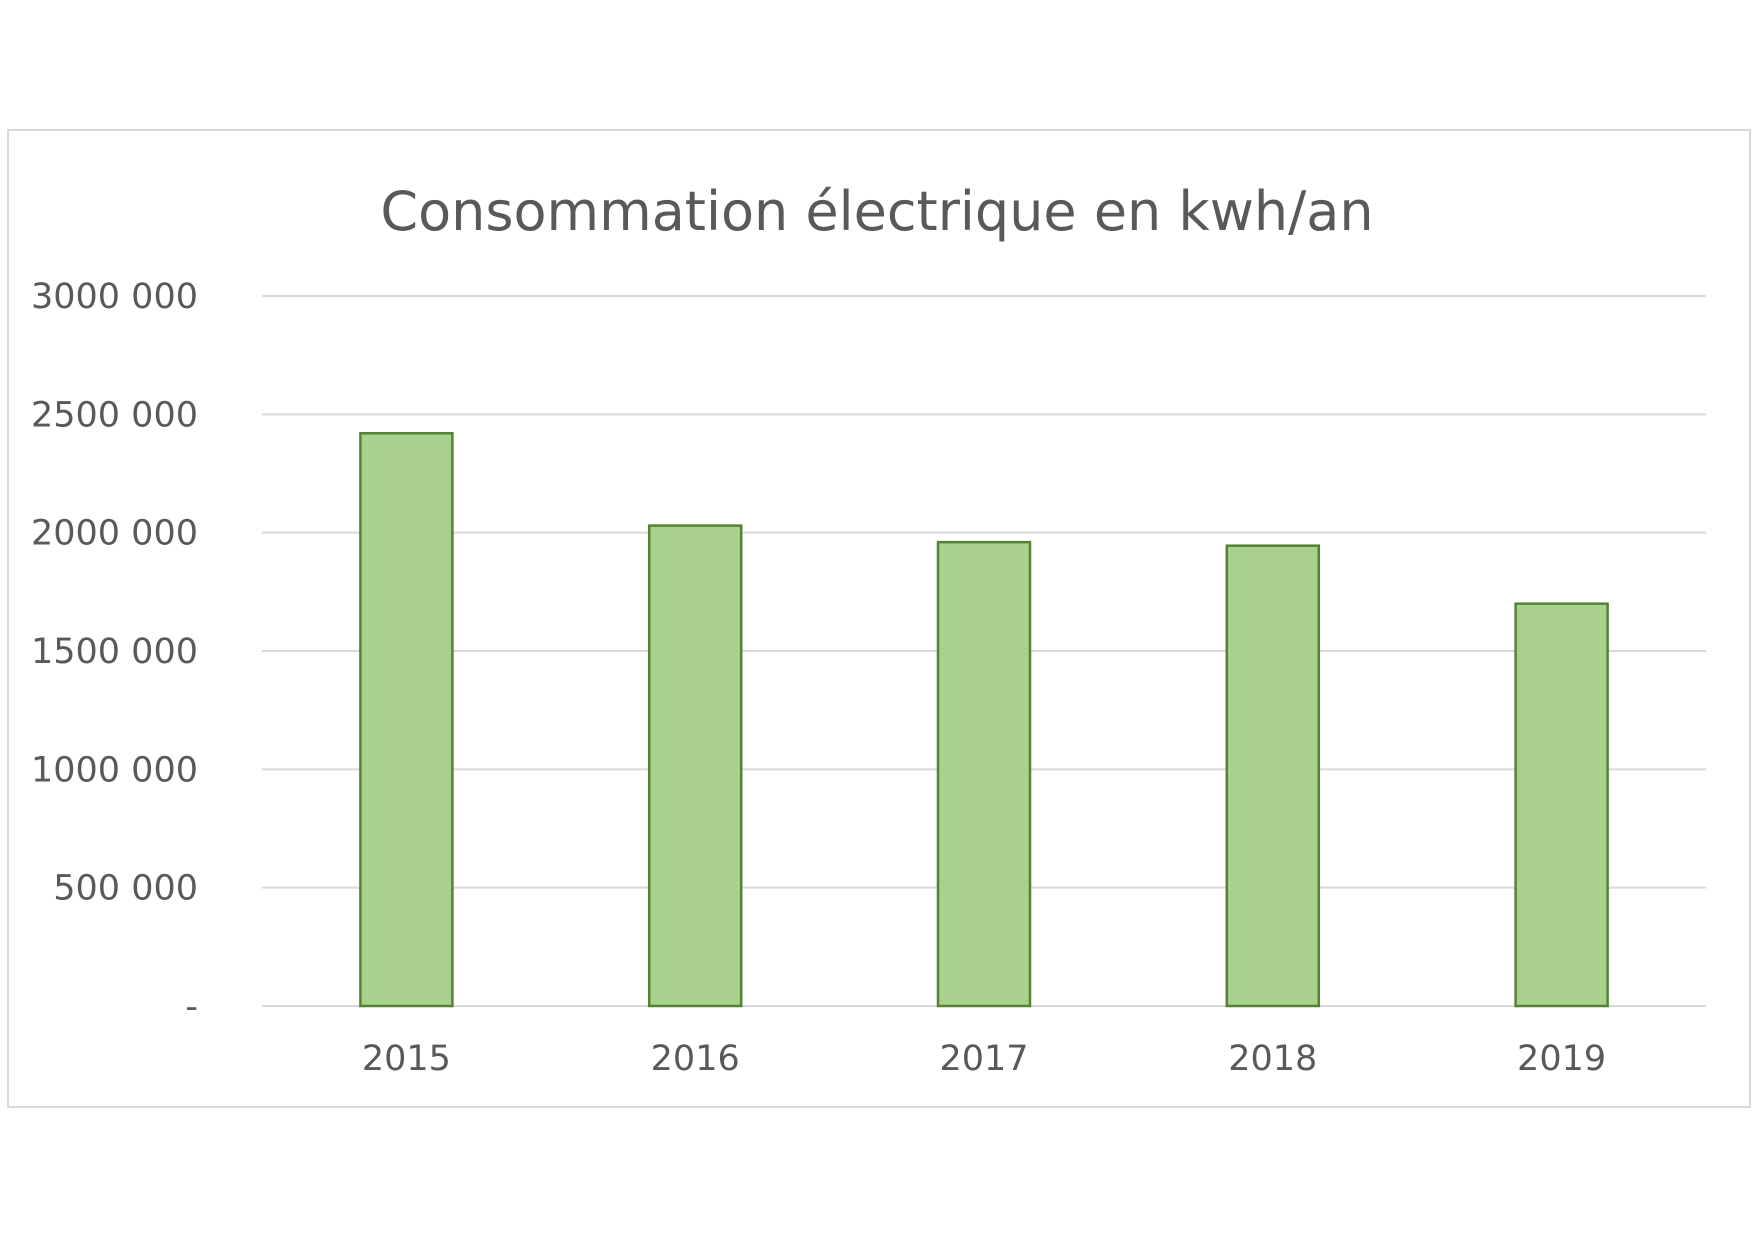  Describe the element at coordinates (114, 770) in the screenshot. I see `y-tick-label: 1000 000` at that location.